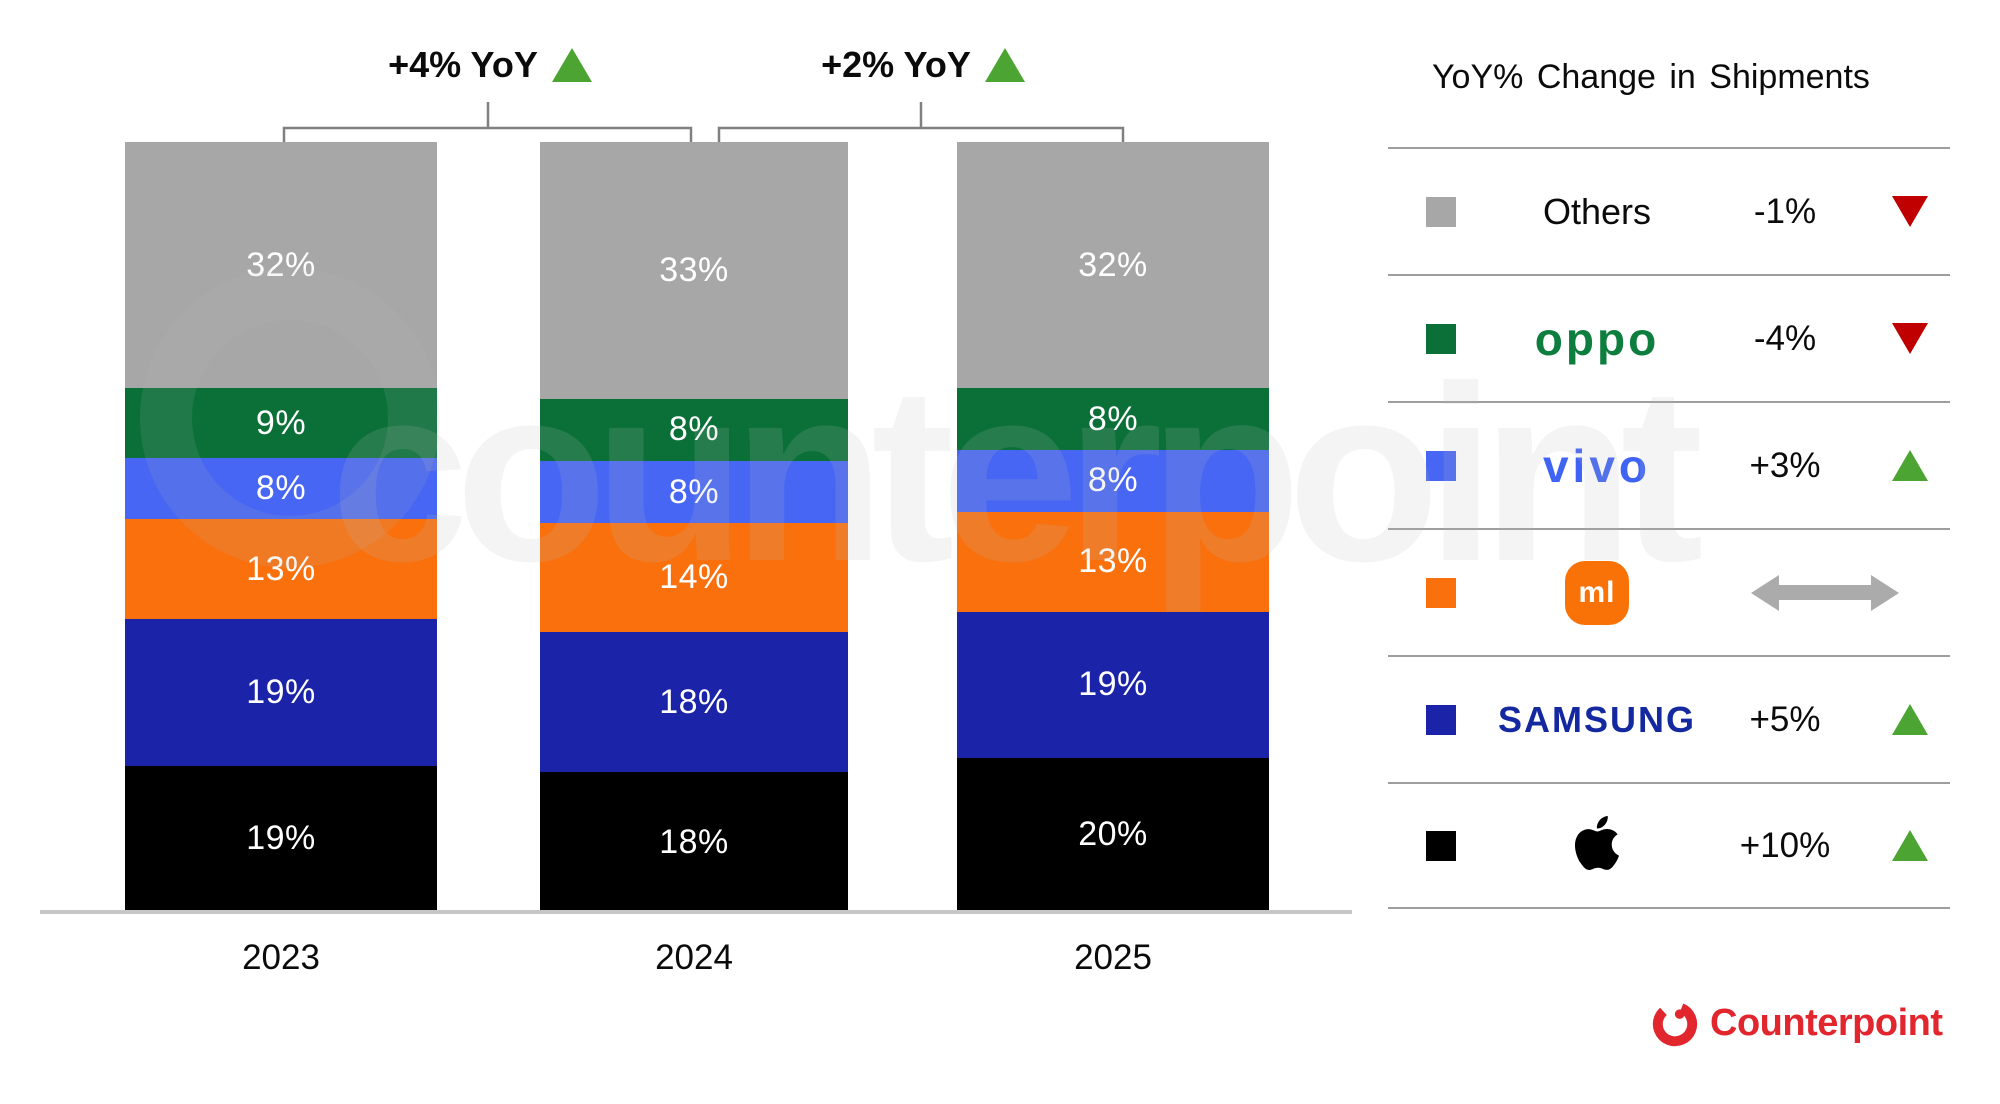 The image size is (2000, 1104). Describe the element at coordinates (1113, 957) in the screenshot. I see `x-tick-2025: 2025` at that location.